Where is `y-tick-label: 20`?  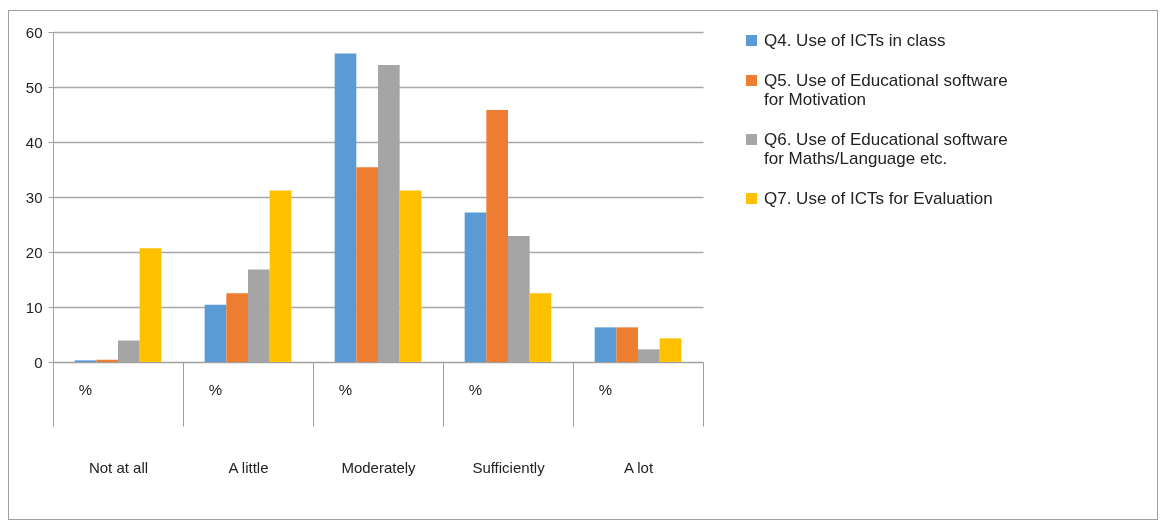 y-tick-label: 20 is located at coordinates (34, 252).